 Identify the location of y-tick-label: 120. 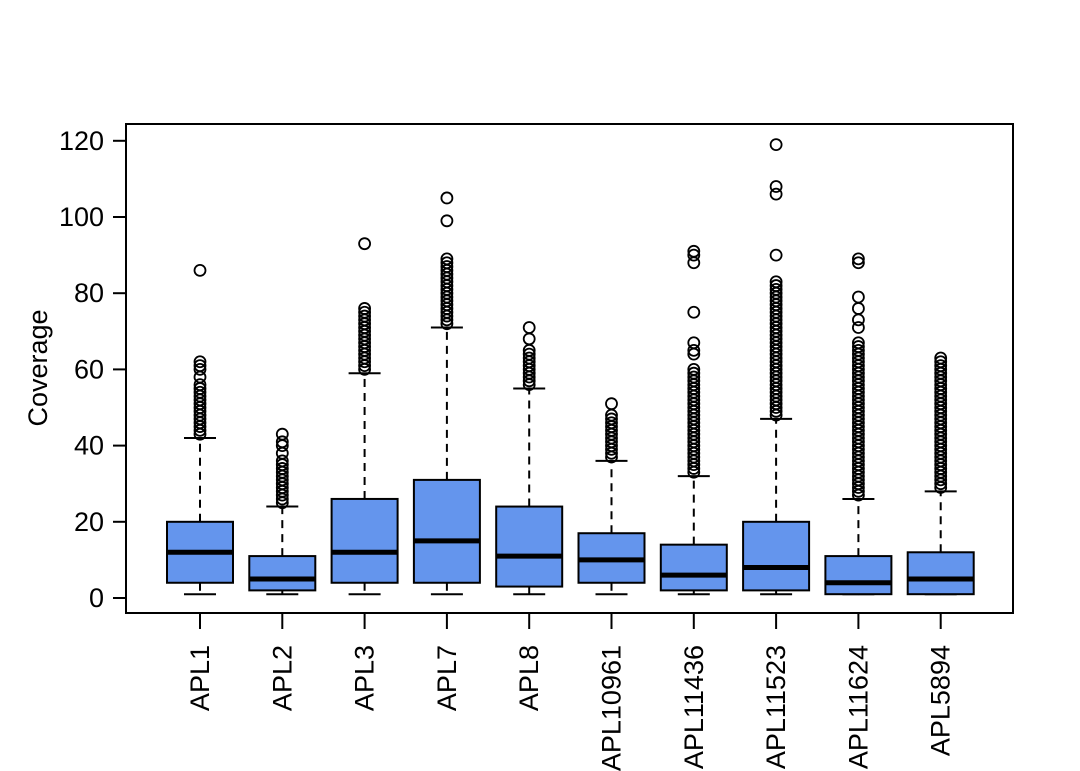
(81, 141).